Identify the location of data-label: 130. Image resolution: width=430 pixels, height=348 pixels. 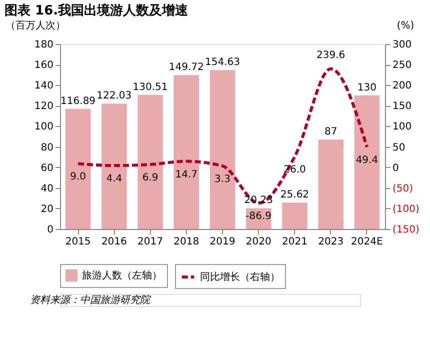
(366, 88).